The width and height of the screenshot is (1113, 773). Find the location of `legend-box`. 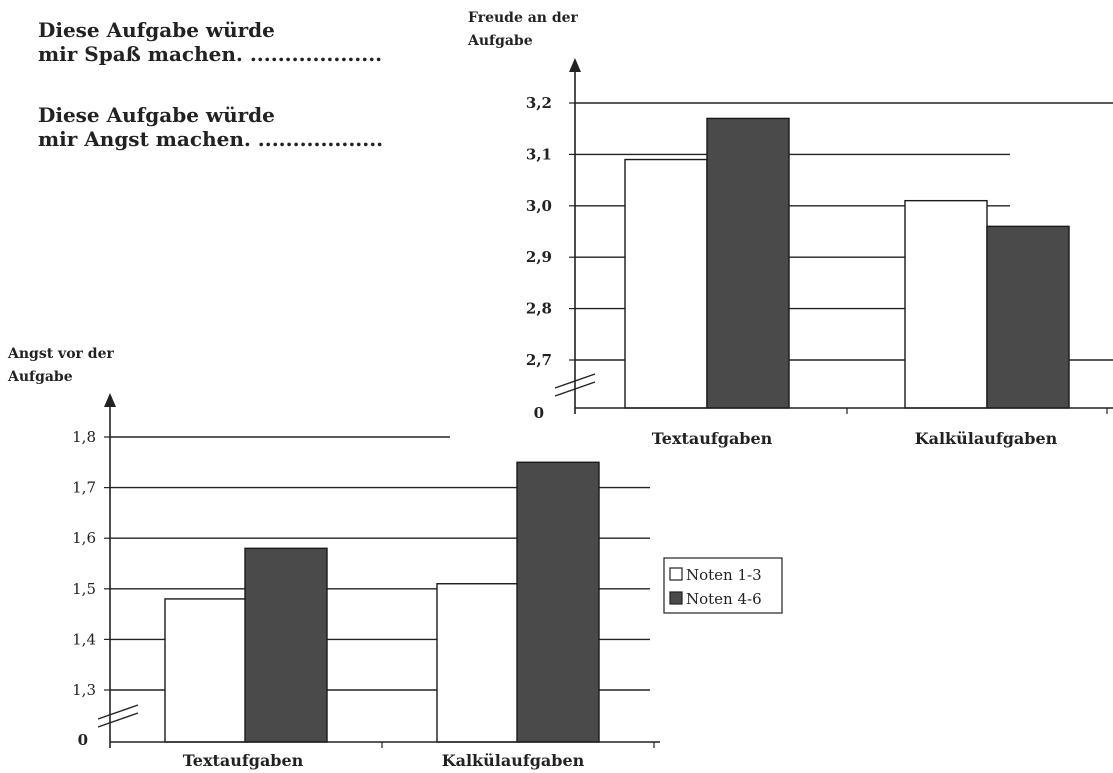

legend-box is located at coordinates (723, 585).